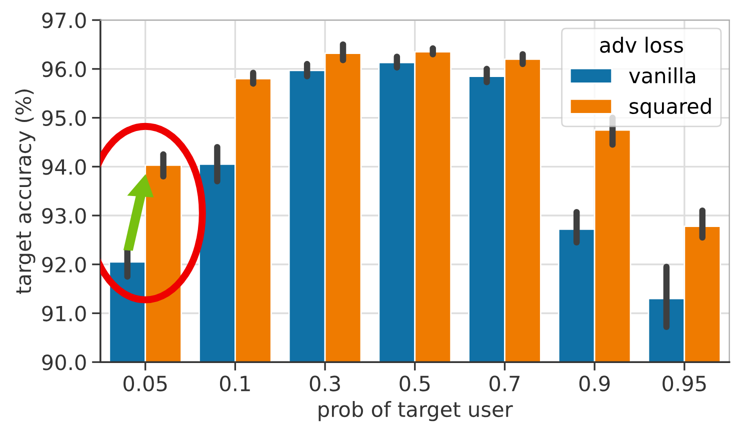  I want to click on y-tick-label: 97.0, so click(64, 20).